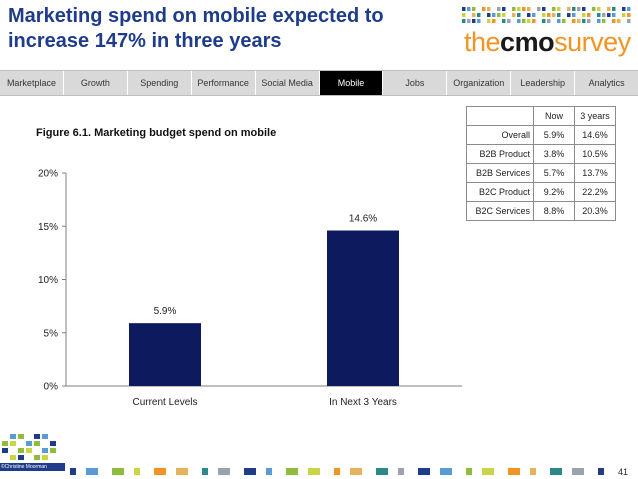 This screenshot has width=638, height=479. Describe the element at coordinates (62, 133) in the screenshot. I see `figure-label: Figure 6.1` at that location.